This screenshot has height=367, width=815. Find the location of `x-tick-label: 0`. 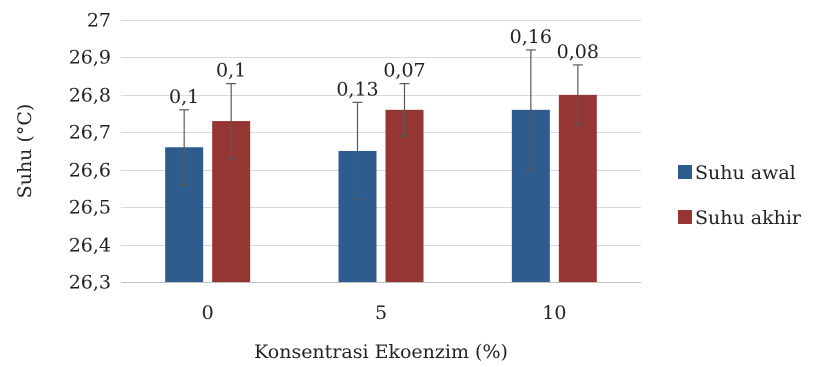

x-tick-label: 0 is located at coordinates (208, 313).